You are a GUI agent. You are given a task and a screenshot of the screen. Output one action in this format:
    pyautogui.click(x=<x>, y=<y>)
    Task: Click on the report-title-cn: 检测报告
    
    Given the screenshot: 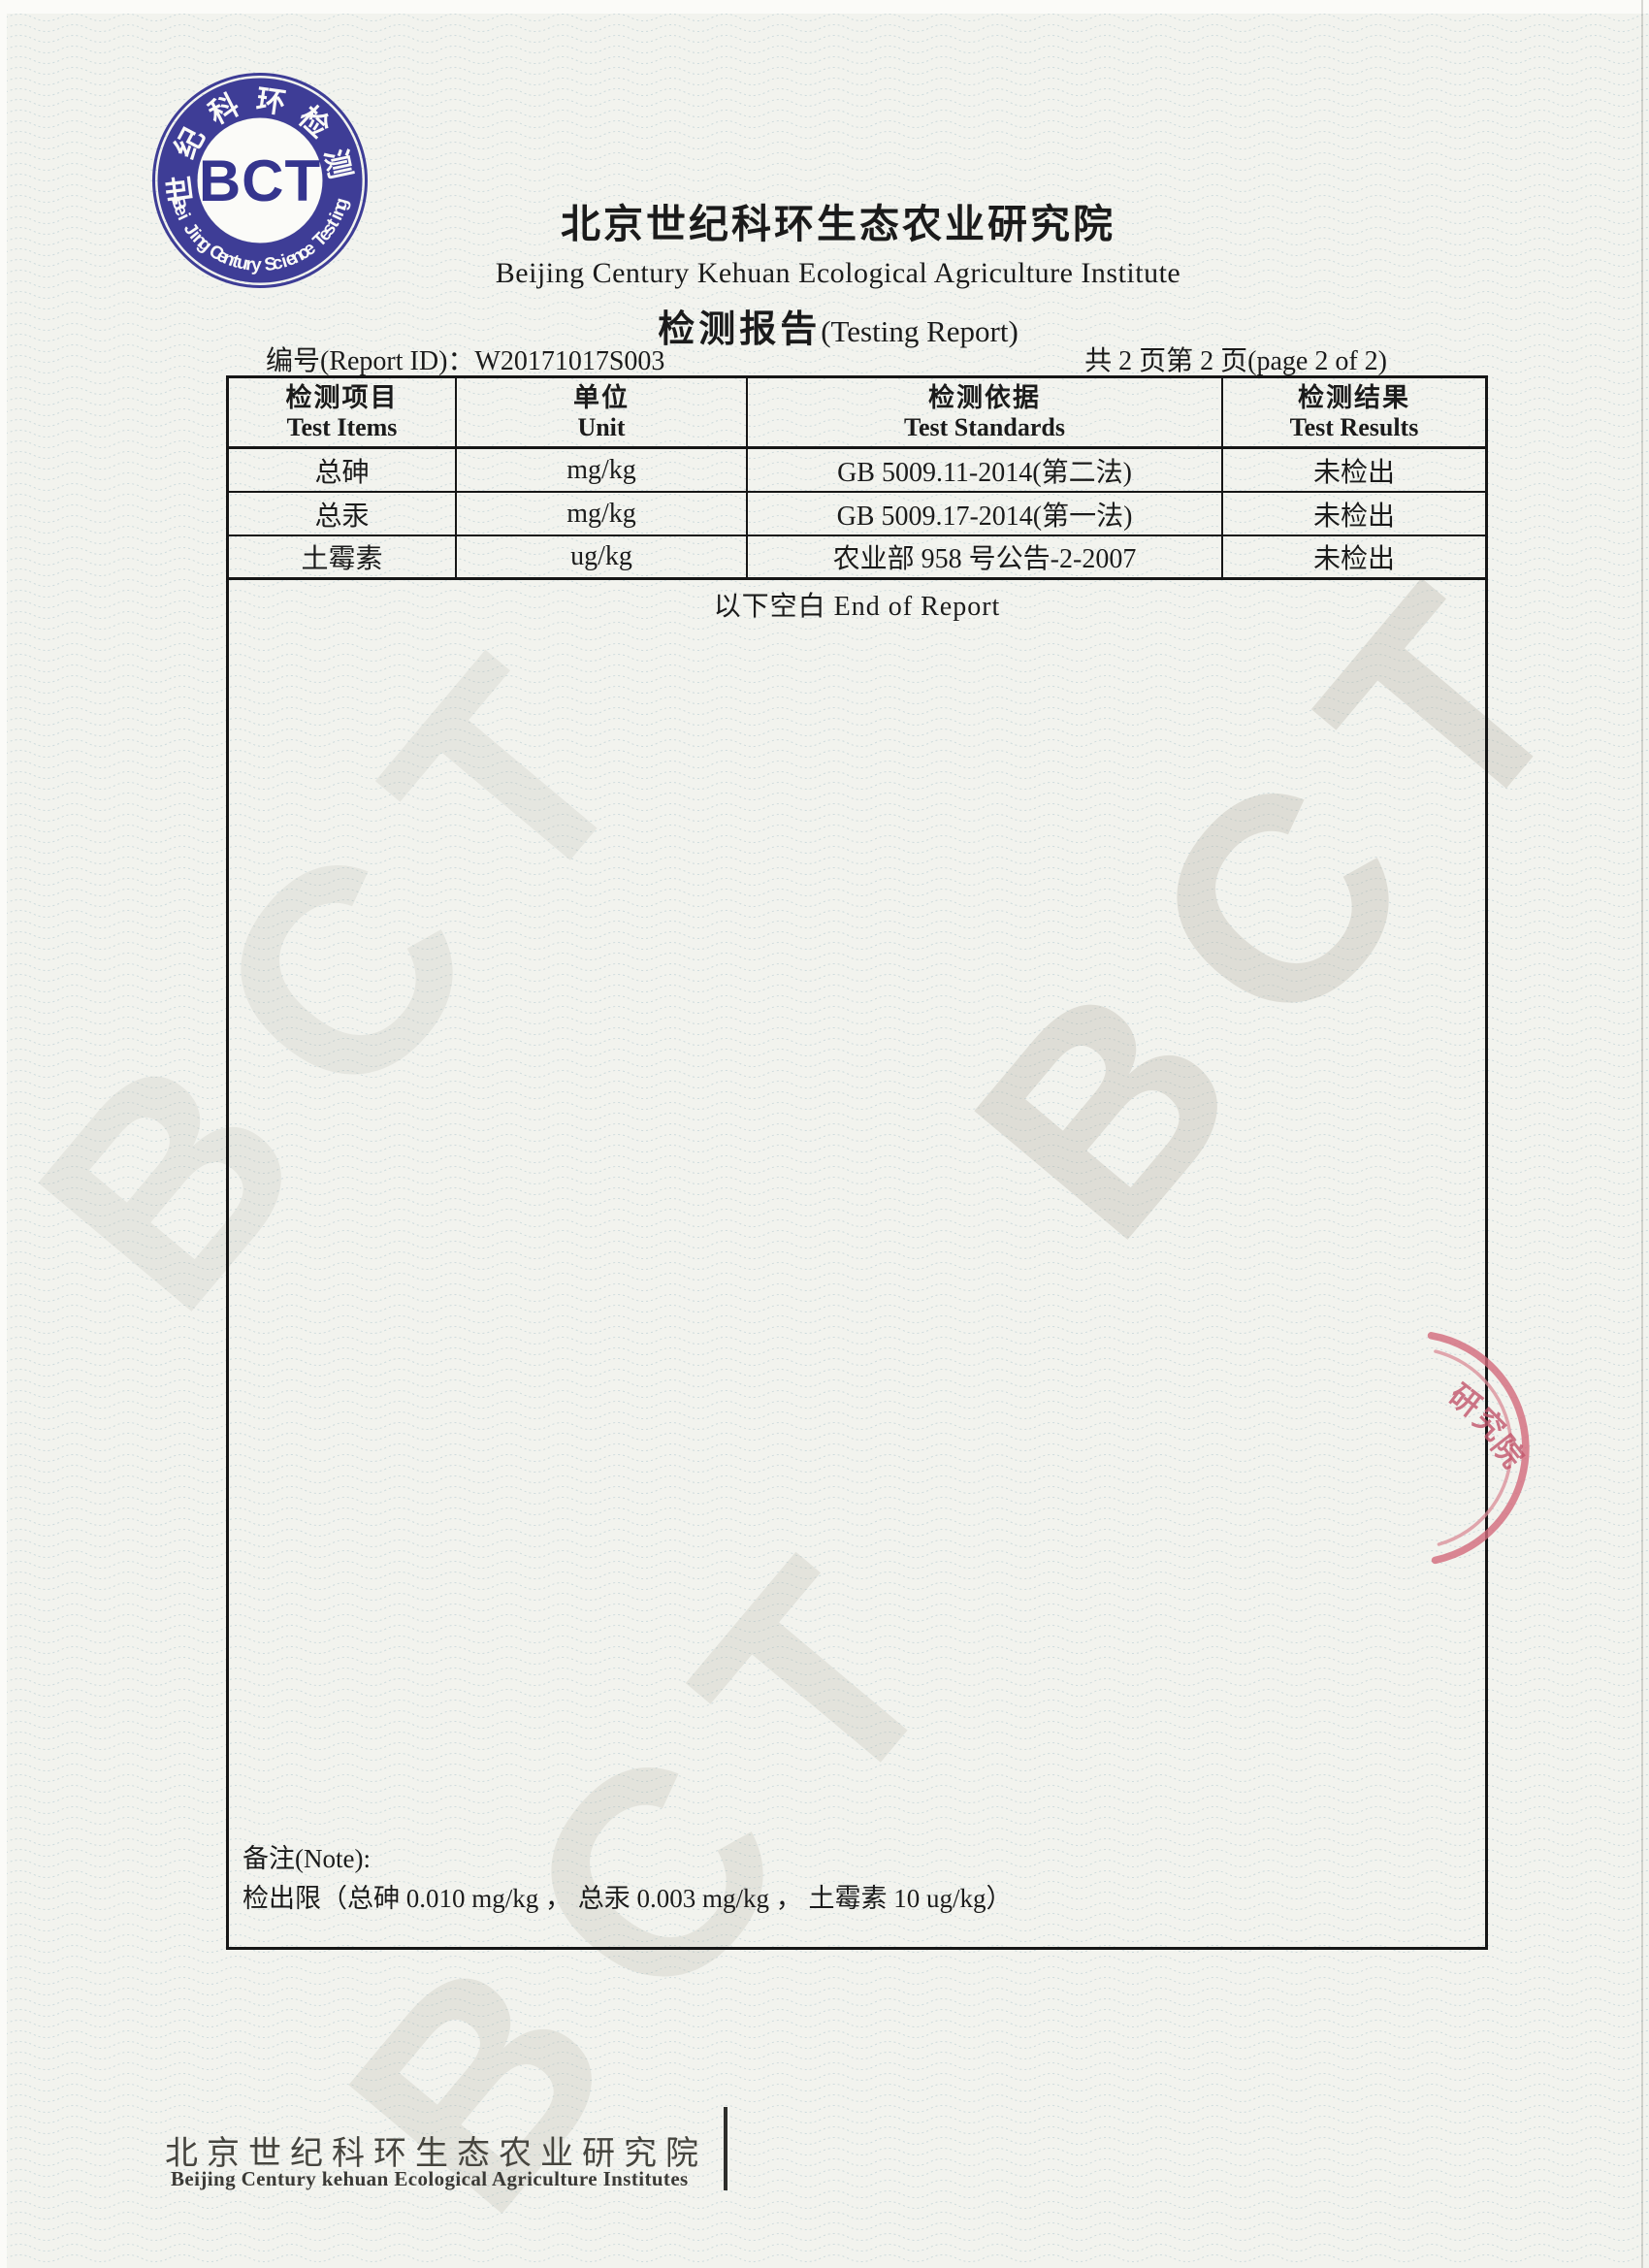 What is the action you would take?
    pyautogui.click(x=740, y=329)
    